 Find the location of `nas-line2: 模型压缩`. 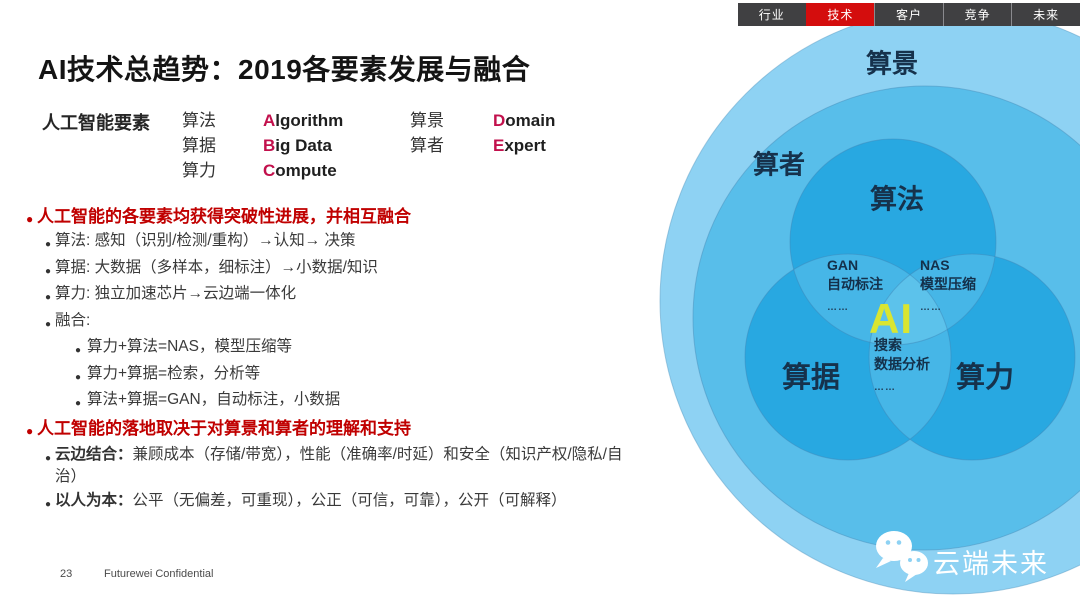

nas-line2: 模型压缩 is located at coordinates (948, 284).